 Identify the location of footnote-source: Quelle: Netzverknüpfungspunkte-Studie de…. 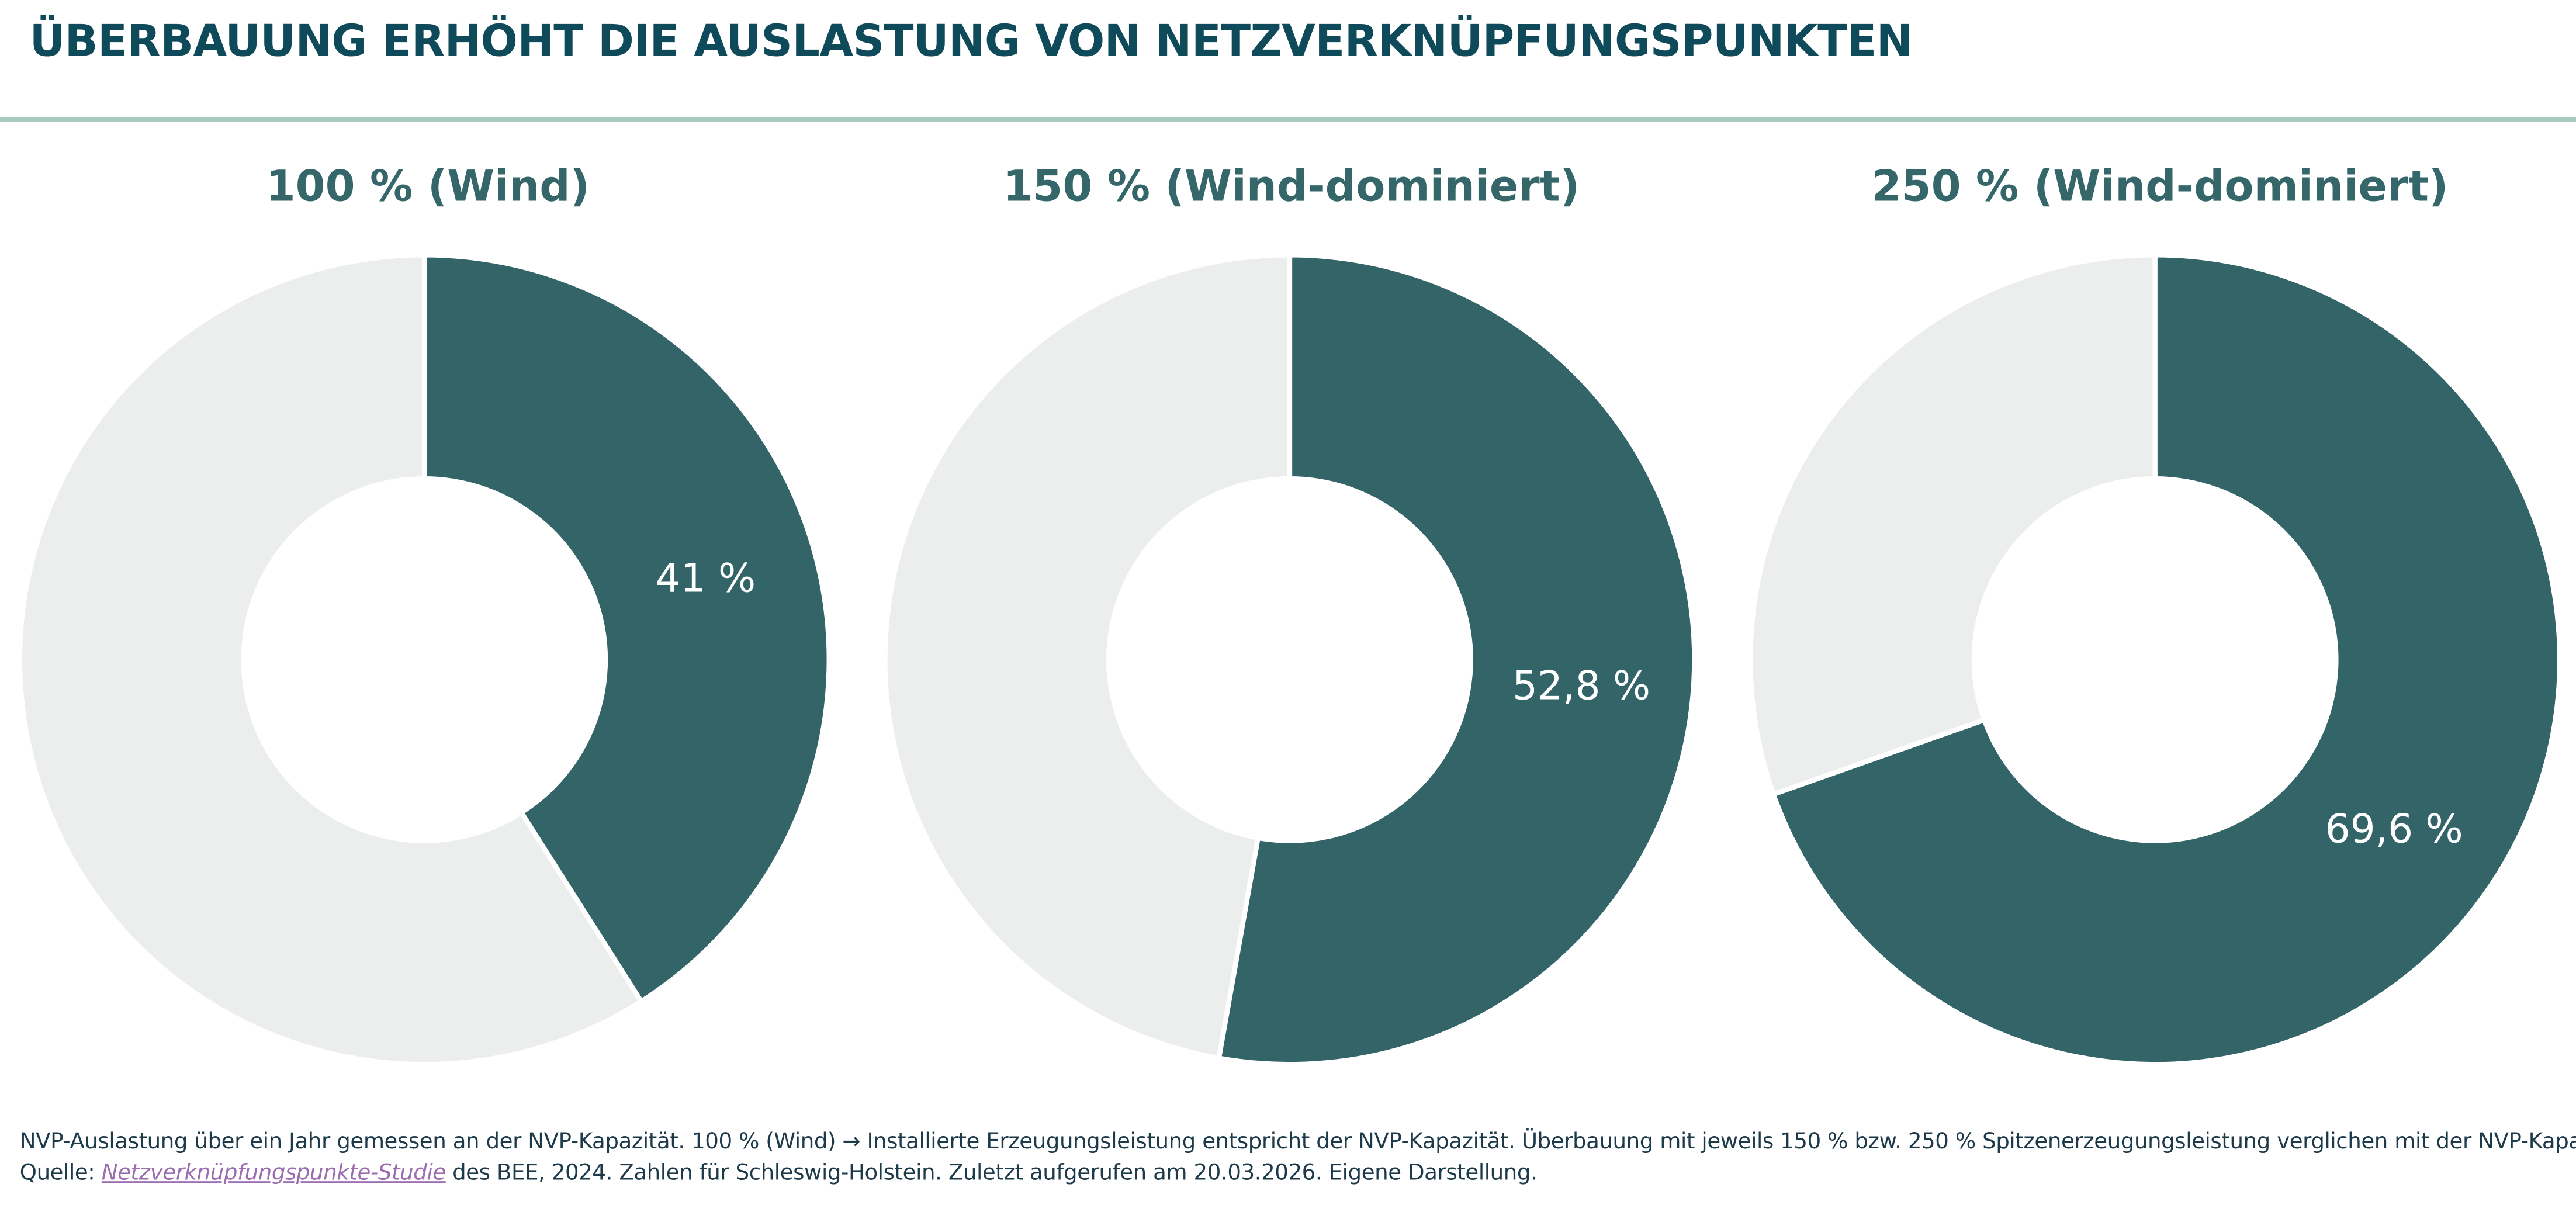
(1295, 1173).